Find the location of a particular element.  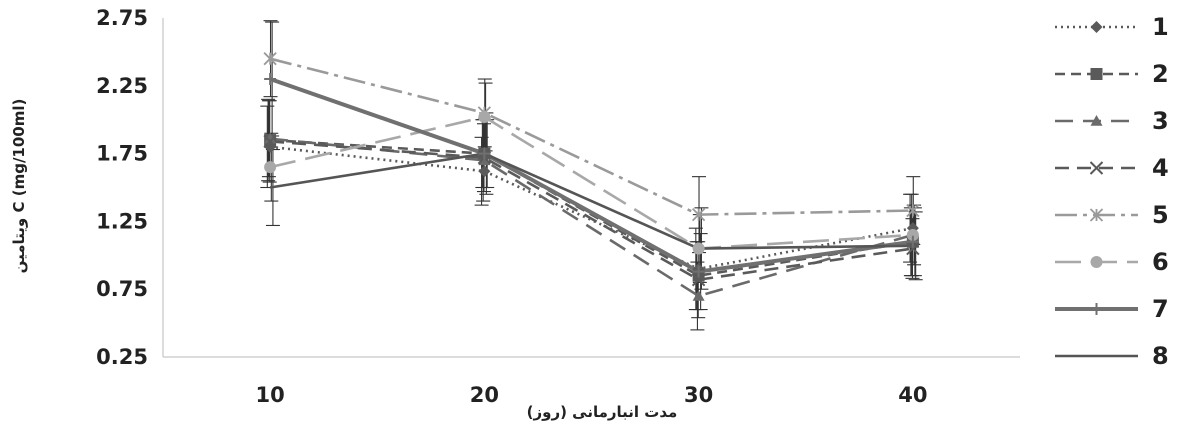

x-axis-title: مدت انبارمانی (روز) is located at coordinates (602, 412).